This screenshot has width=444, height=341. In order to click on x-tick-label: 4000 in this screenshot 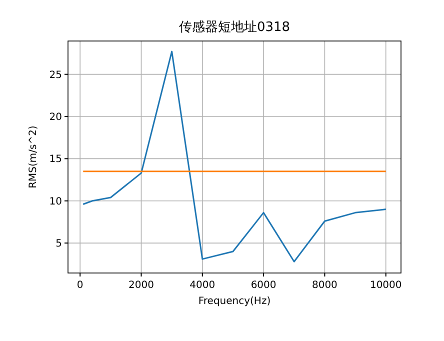, I will do `click(203, 285)`.